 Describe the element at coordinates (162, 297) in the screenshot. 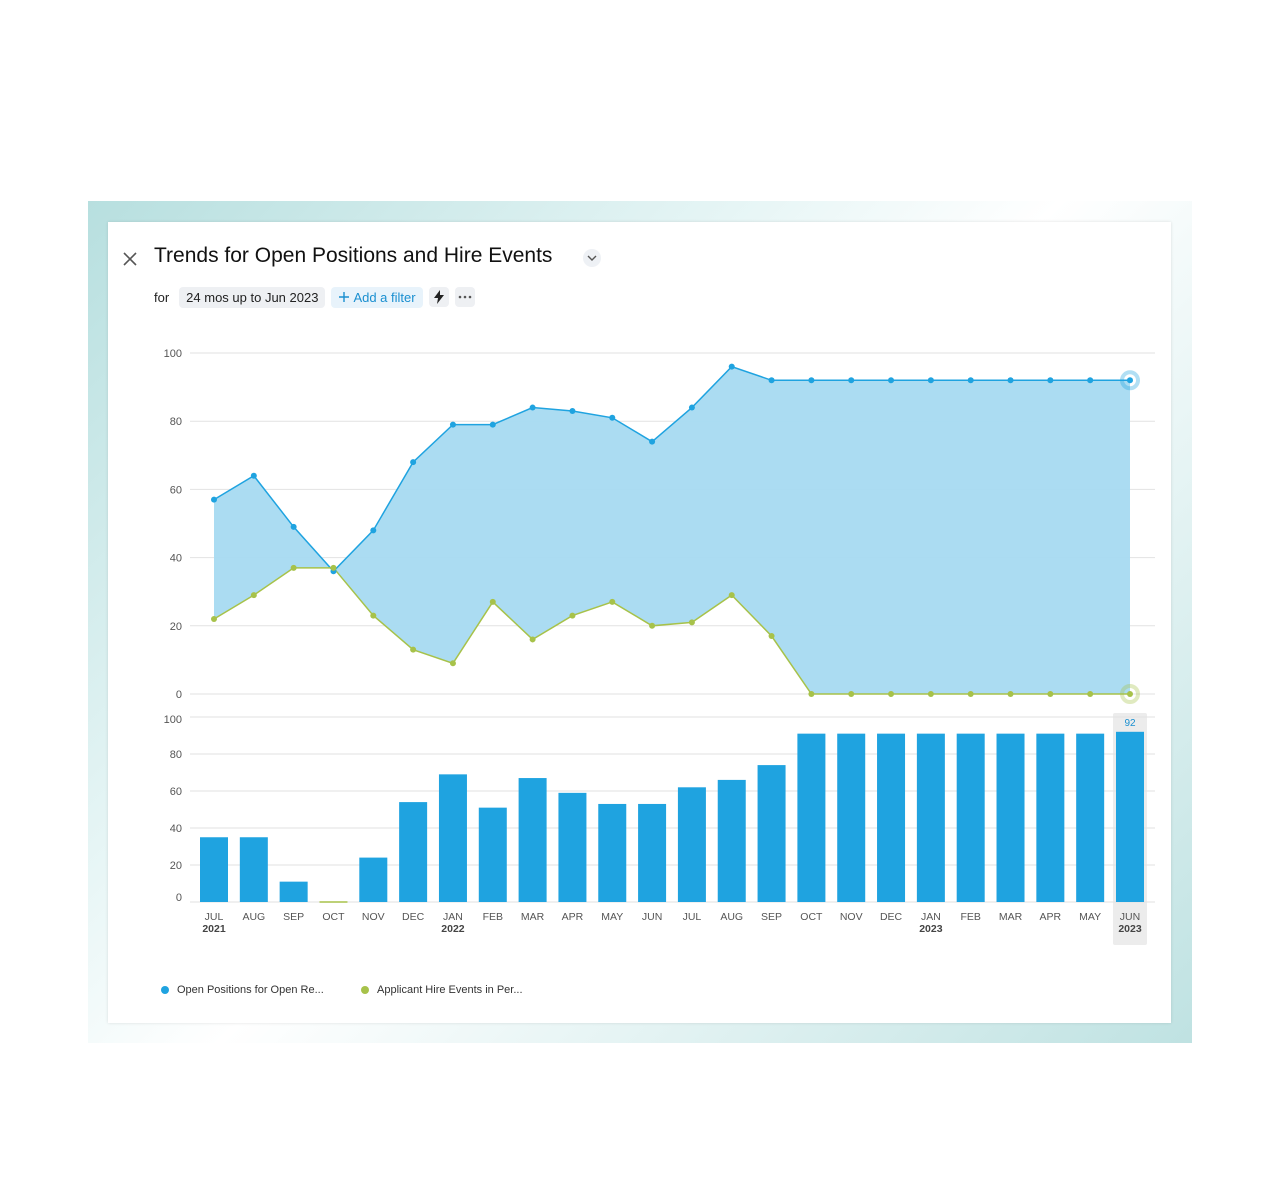

I see `for-label: for` at that location.